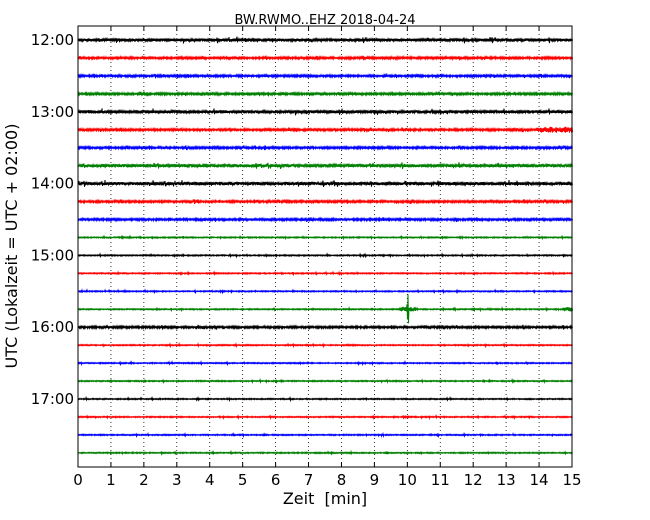 Image resolution: width=650 pixels, height=520 pixels. Describe the element at coordinates (52, 112) in the screenshot. I see `y-tick-label: 13:00` at that location.